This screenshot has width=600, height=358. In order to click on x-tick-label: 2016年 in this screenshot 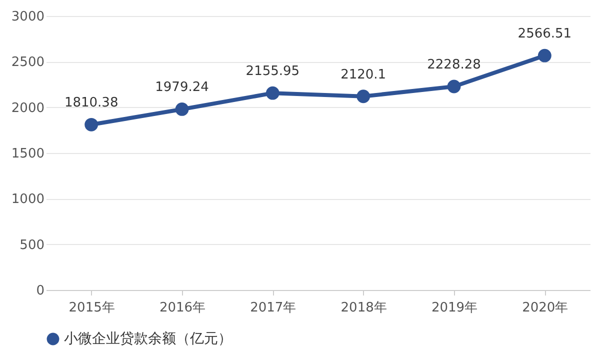, I will do `click(182, 308)`.